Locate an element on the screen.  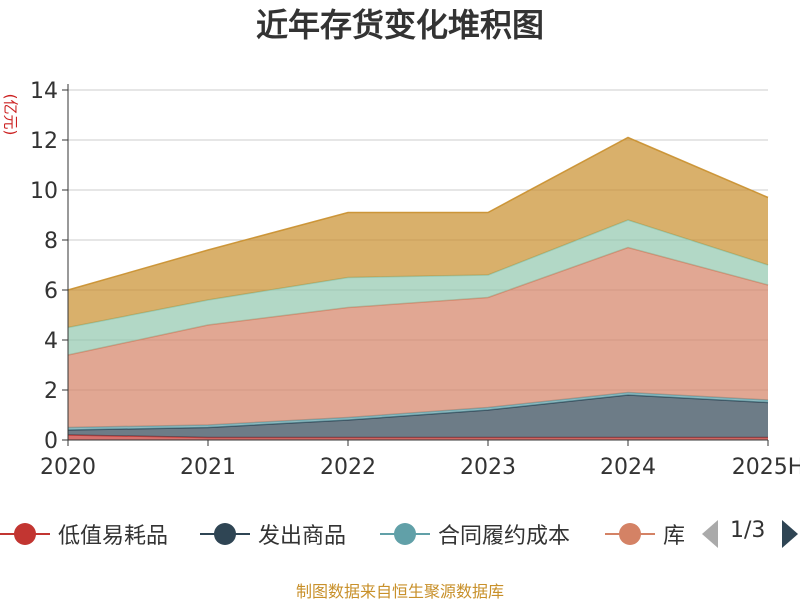
legend-item-3: 合同履约成本 is located at coordinates (475, 534).